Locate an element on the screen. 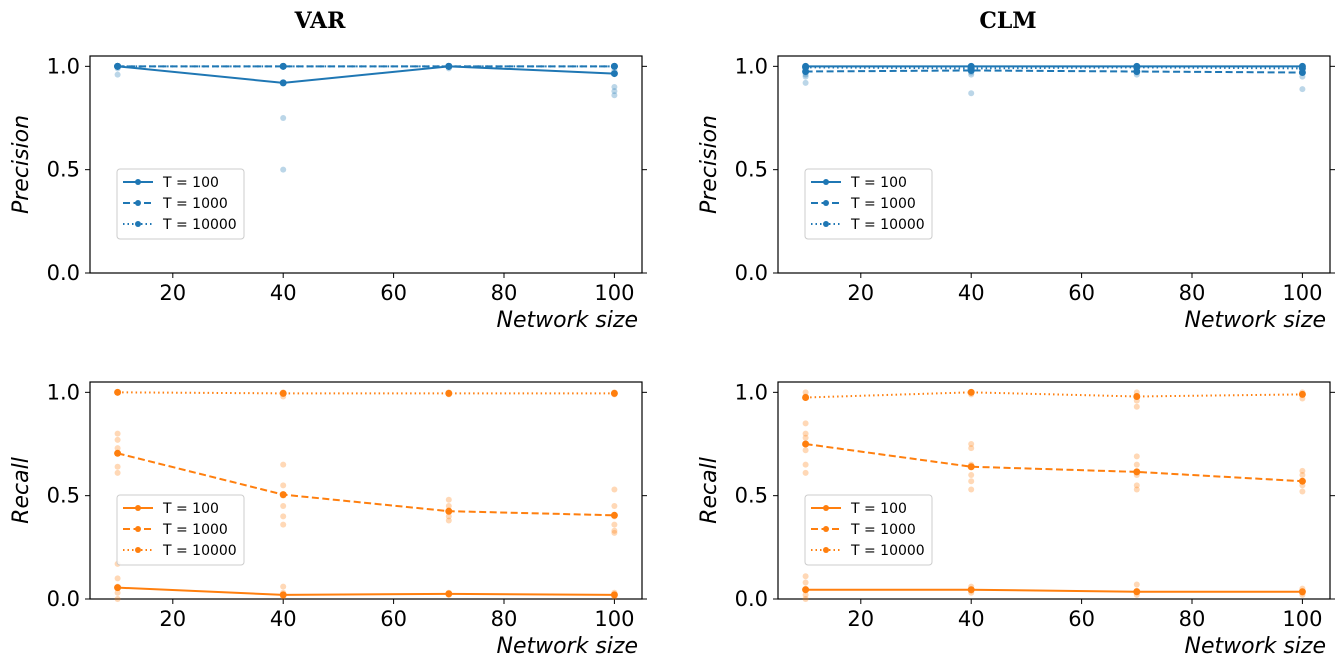 The width and height of the screenshot is (1338, 658). title-var: VAR is located at coordinates (320, 21).